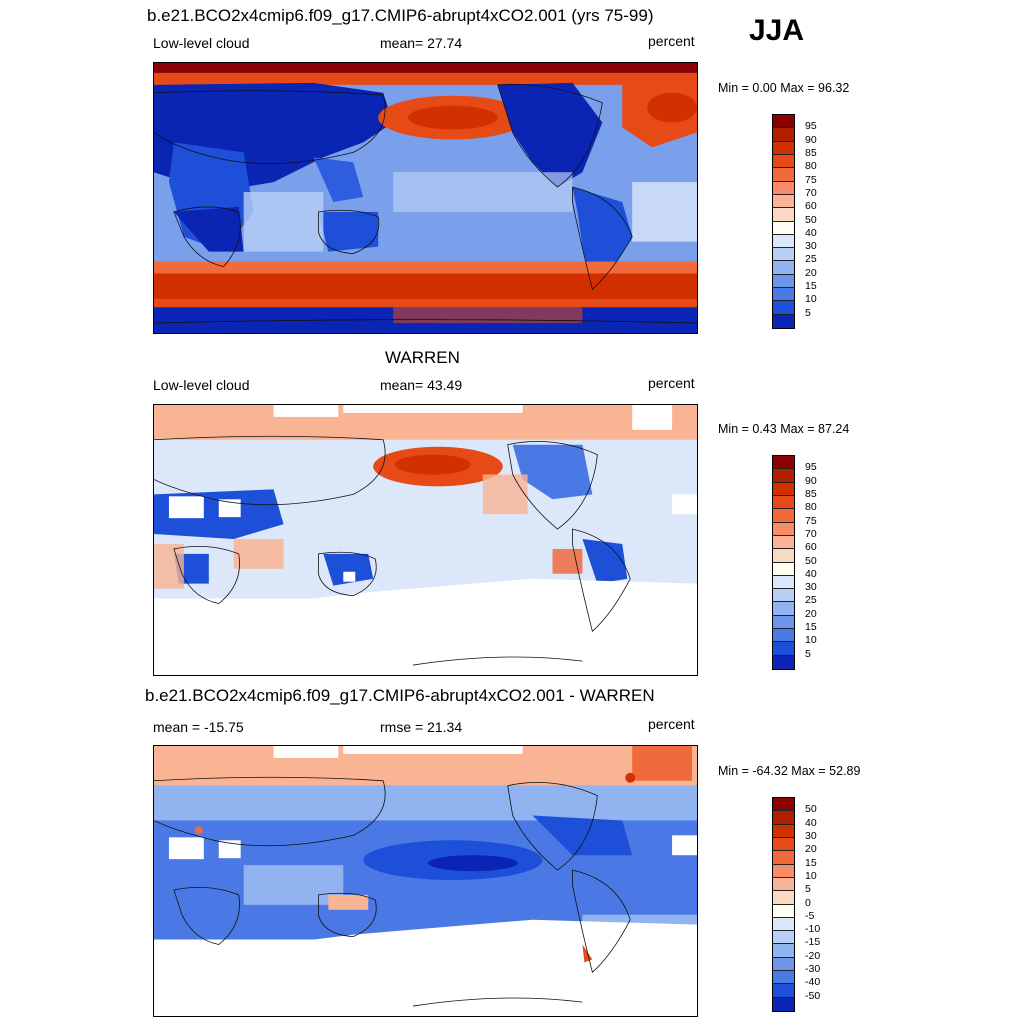 The width and height of the screenshot is (1024, 1024). Describe the element at coordinates (810, 915) in the screenshot. I see `colorbar-tick-label: -5` at that location.